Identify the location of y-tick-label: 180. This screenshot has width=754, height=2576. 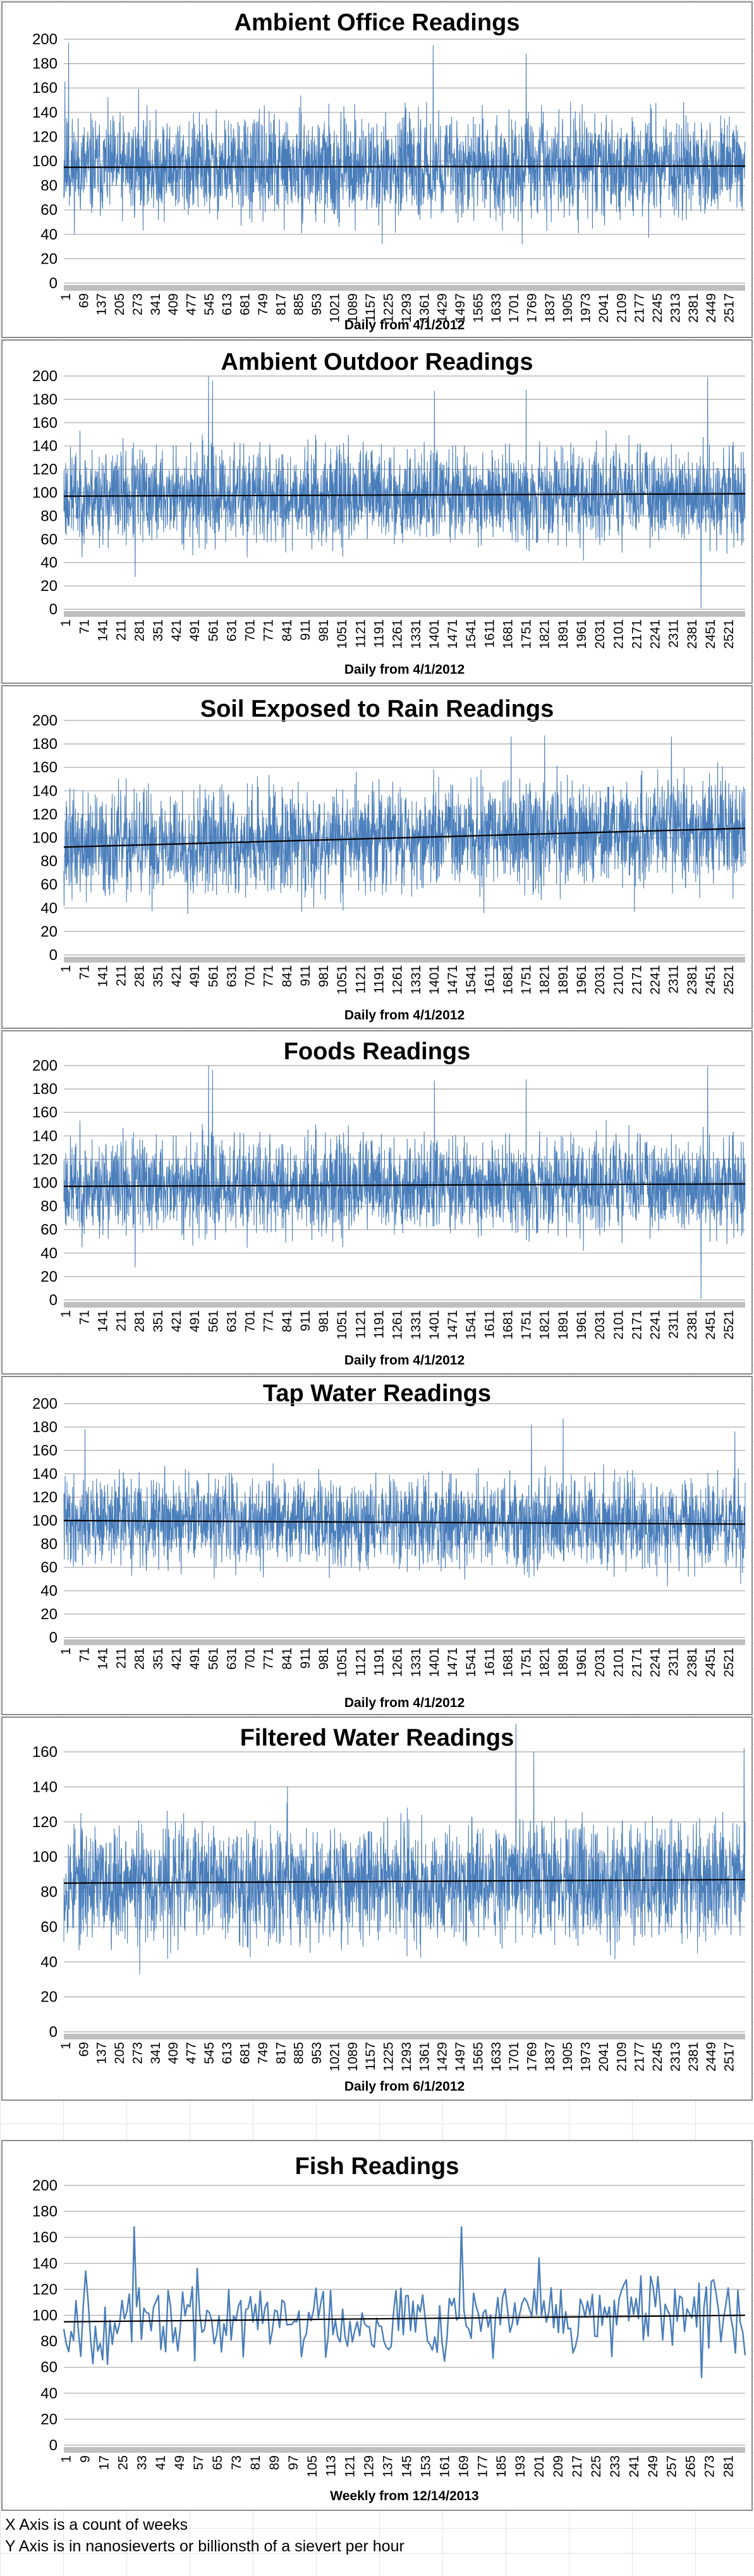
(45, 1427).